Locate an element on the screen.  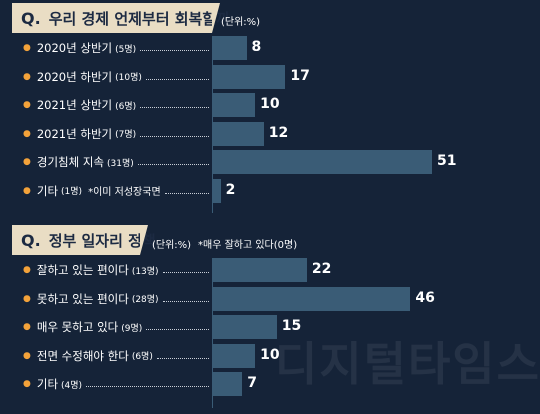
category-name: 전면 수정해야 한다 is located at coordinates (82, 355).